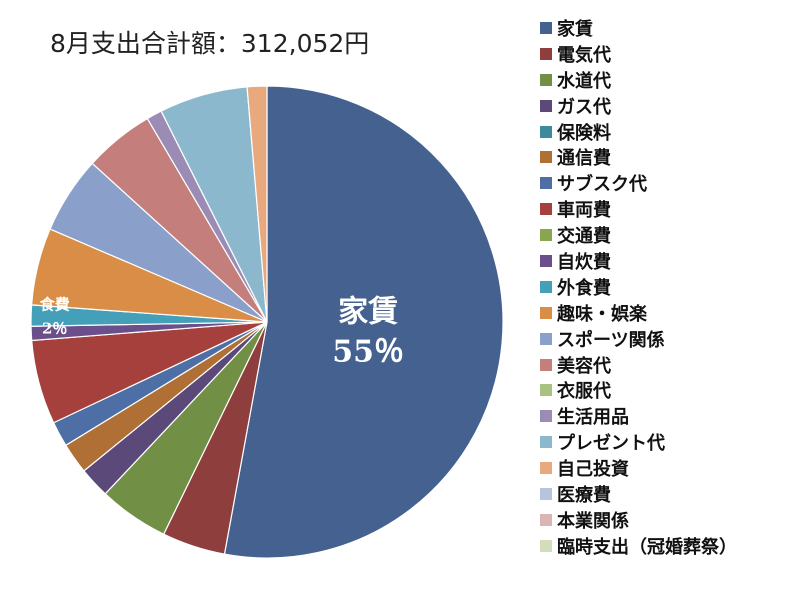 The height and width of the screenshot is (590, 800). I want to click on legend-label: 車両費, so click(584, 211).